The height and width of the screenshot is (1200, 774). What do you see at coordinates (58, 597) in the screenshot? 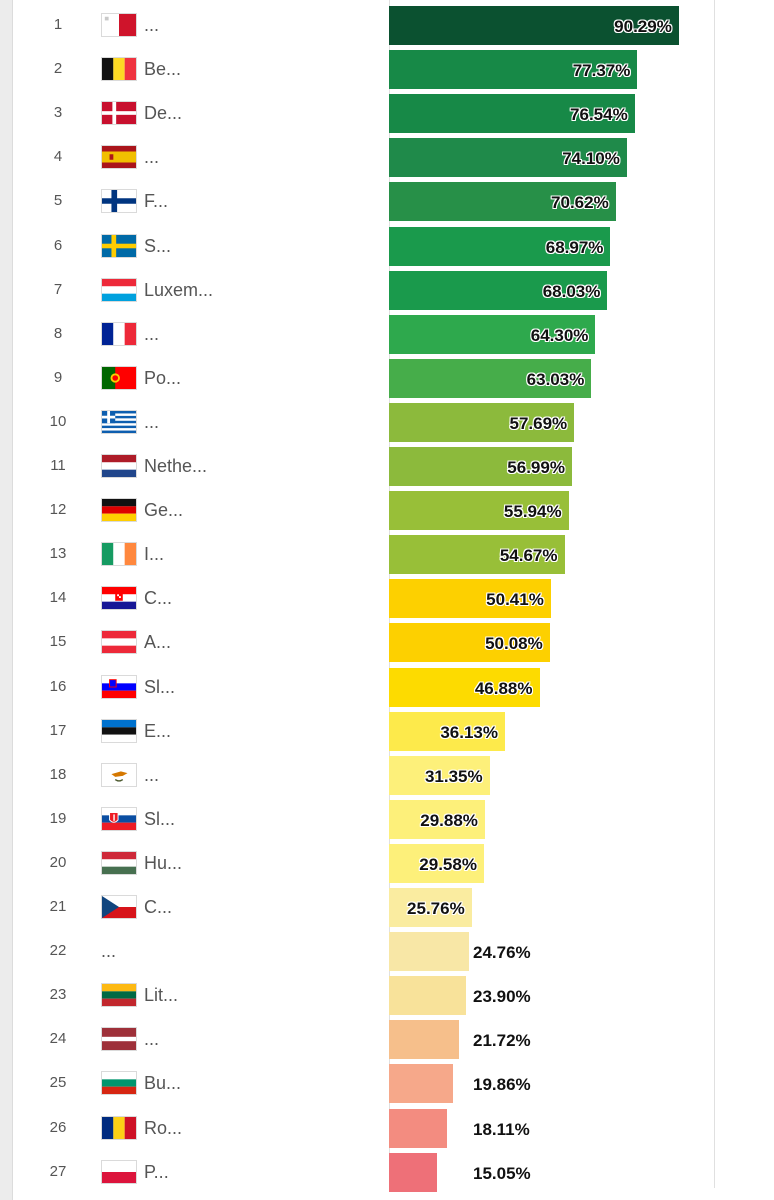
I see `rank-number: 14` at bounding box center [58, 597].